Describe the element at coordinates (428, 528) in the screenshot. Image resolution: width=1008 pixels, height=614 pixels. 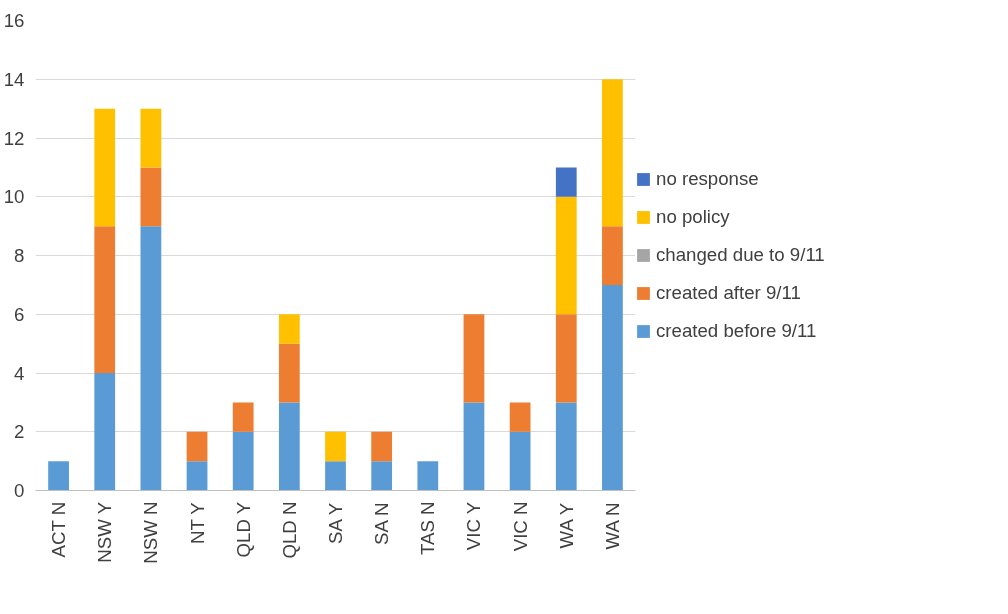
I see `x-tick-label: TAS N` at that location.